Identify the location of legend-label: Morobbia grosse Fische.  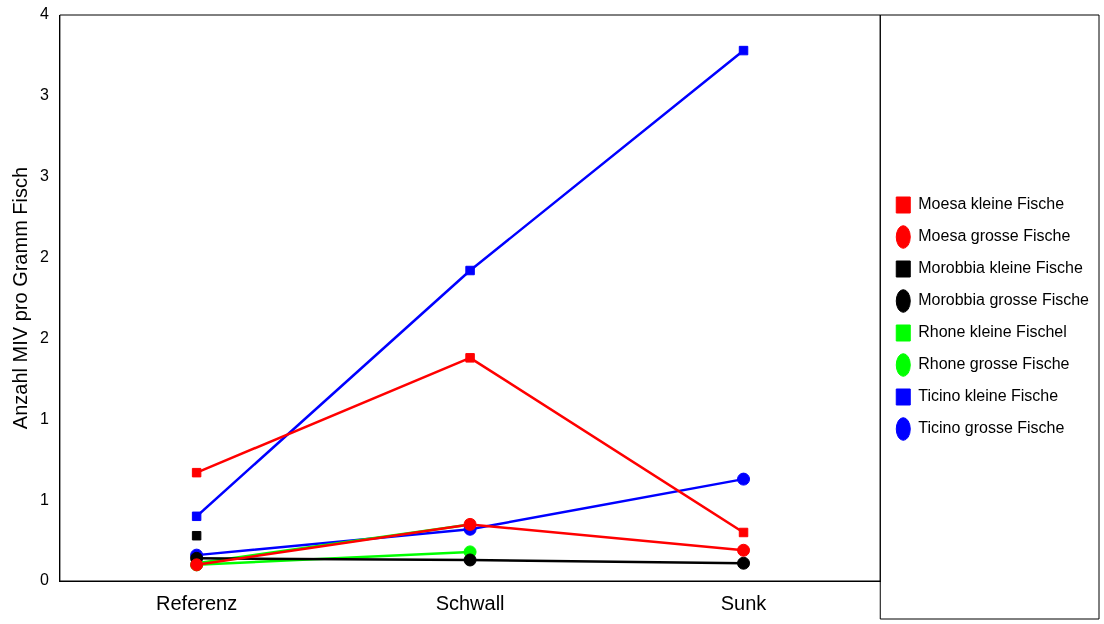
(1004, 300).